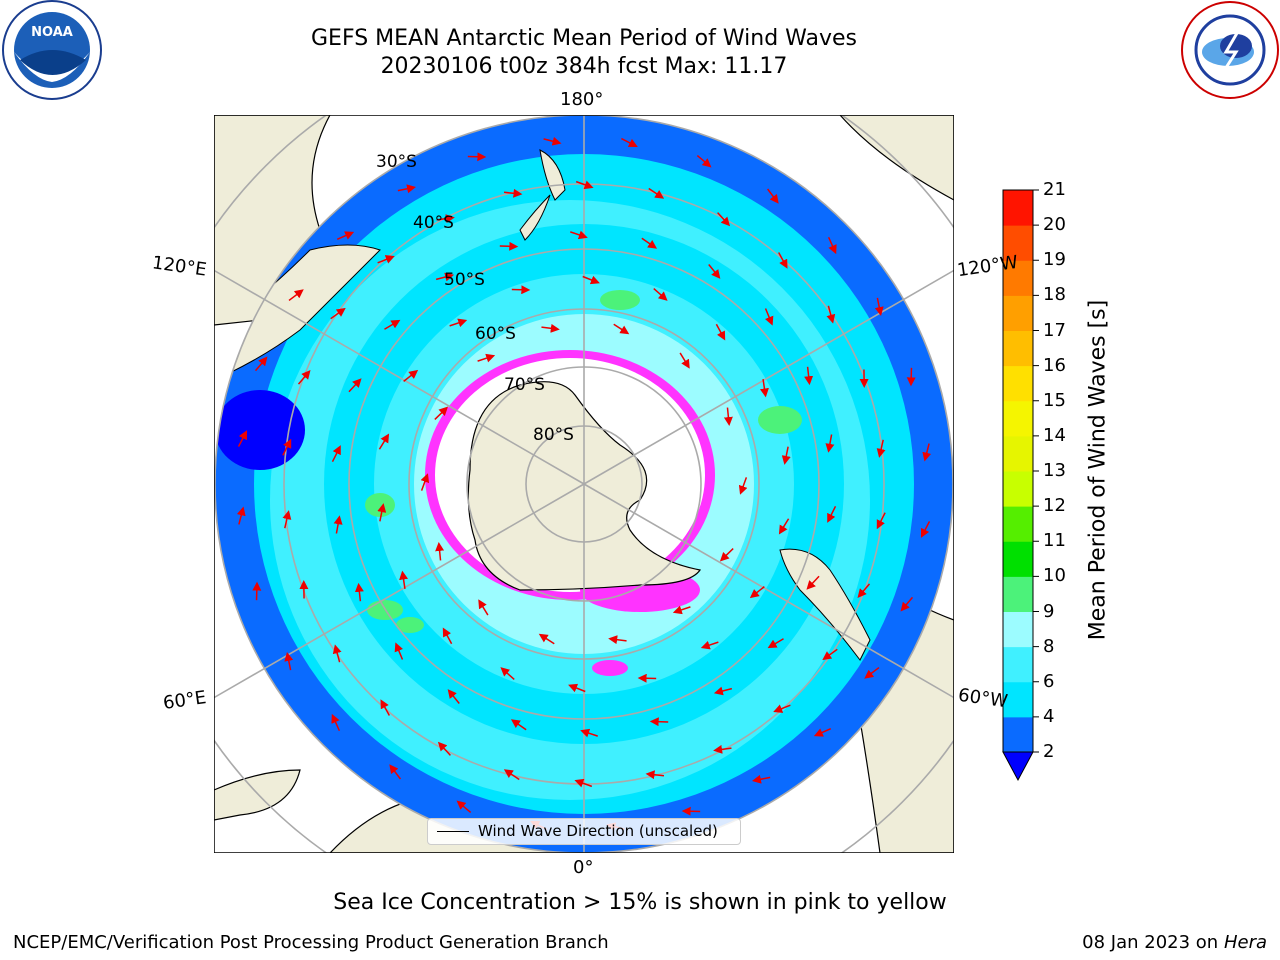 This screenshot has height=960, width=1280. Describe the element at coordinates (1054, 506) in the screenshot. I see `colorbar-tick-label: 12` at that location.